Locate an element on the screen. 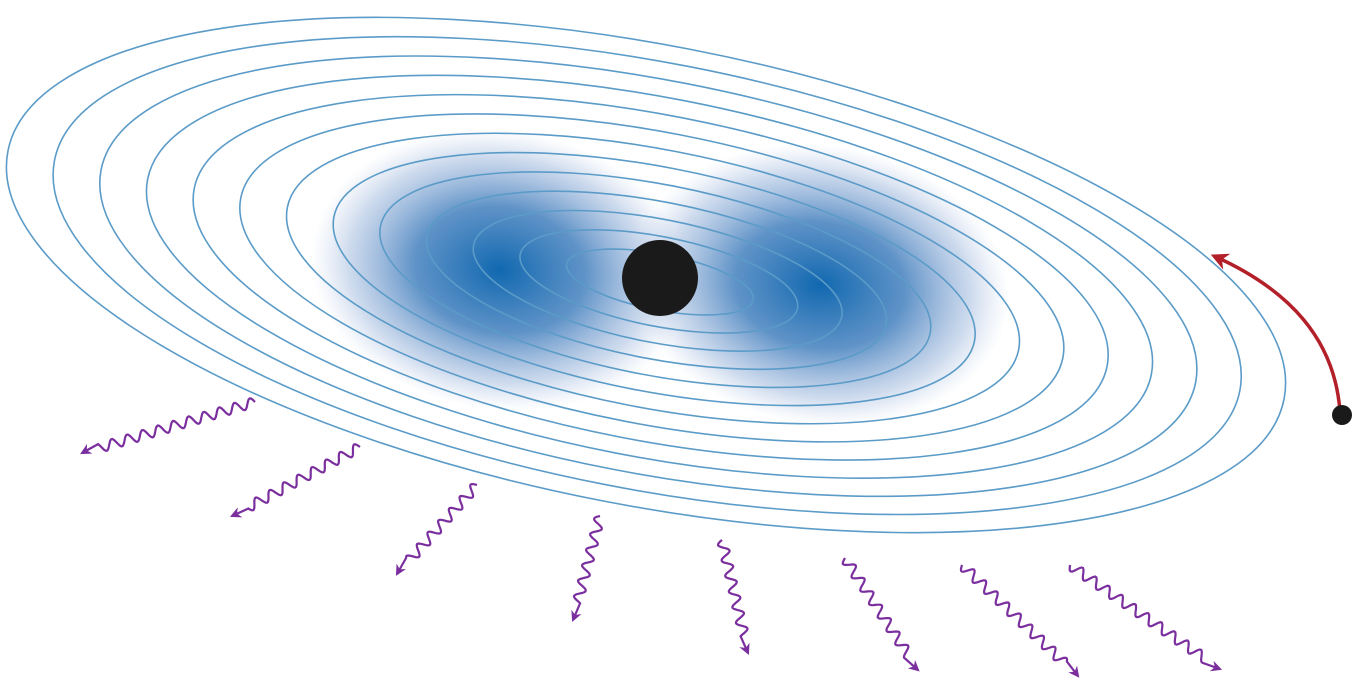 The height and width of the screenshot is (680, 1360). black-hole is located at coordinates (660, 278).